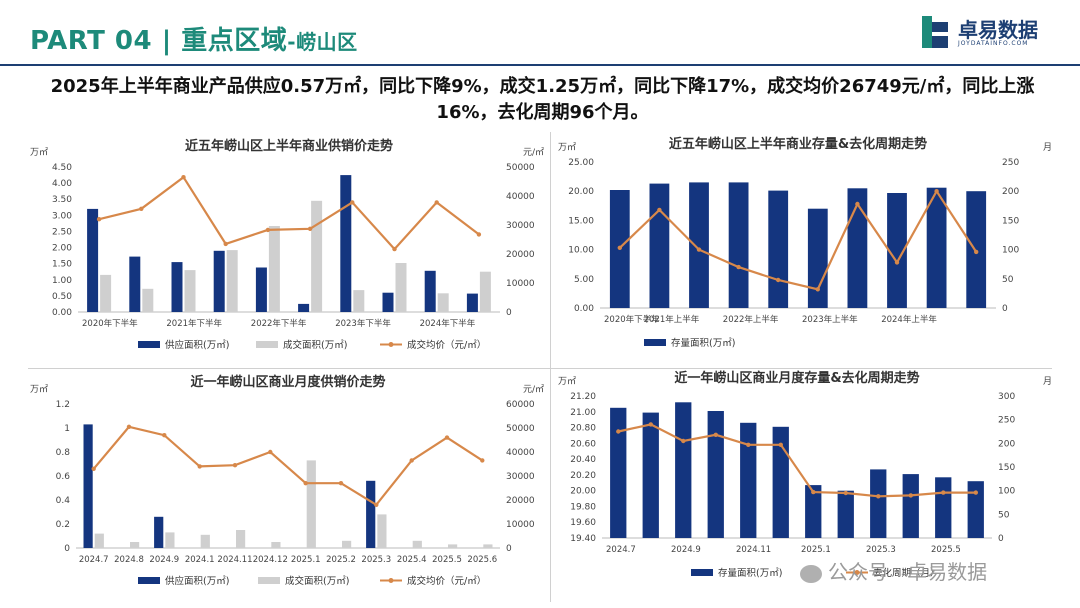 This screenshot has height=608, width=1080. What do you see at coordinates (63, 453) in the screenshot?
I see `left-tick-label: 0.8` at bounding box center [63, 453].